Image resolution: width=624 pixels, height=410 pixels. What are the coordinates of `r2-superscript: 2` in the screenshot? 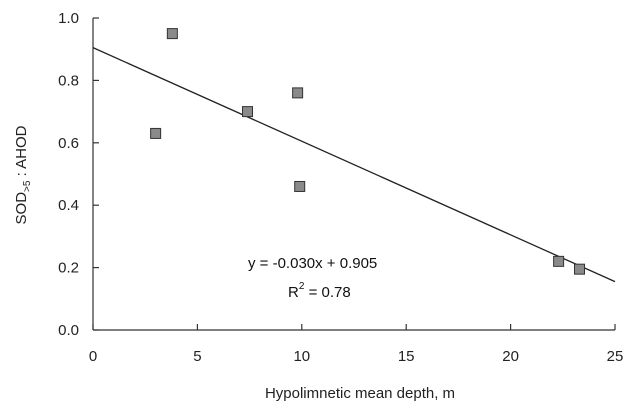 It's located at (302, 286).